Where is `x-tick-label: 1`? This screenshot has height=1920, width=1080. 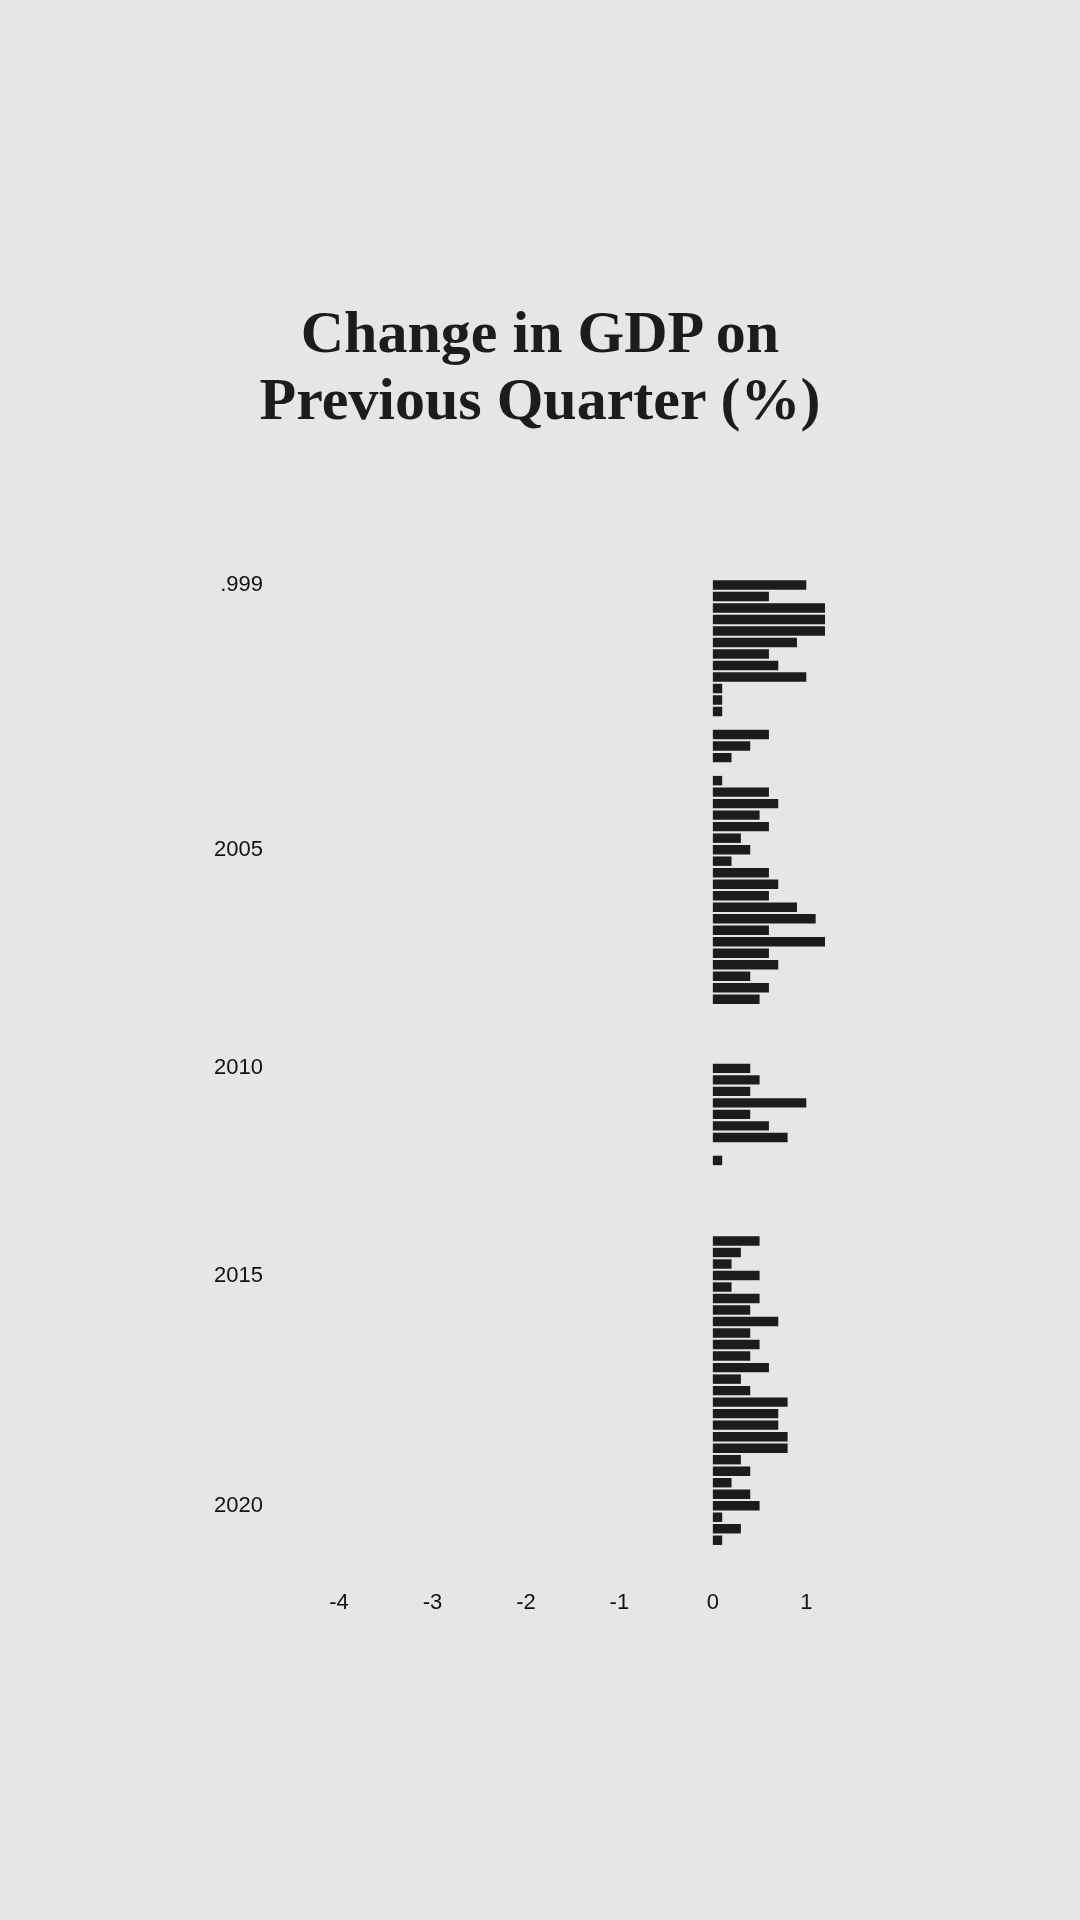 x-tick-label: 1 is located at coordinates (806, 1602).